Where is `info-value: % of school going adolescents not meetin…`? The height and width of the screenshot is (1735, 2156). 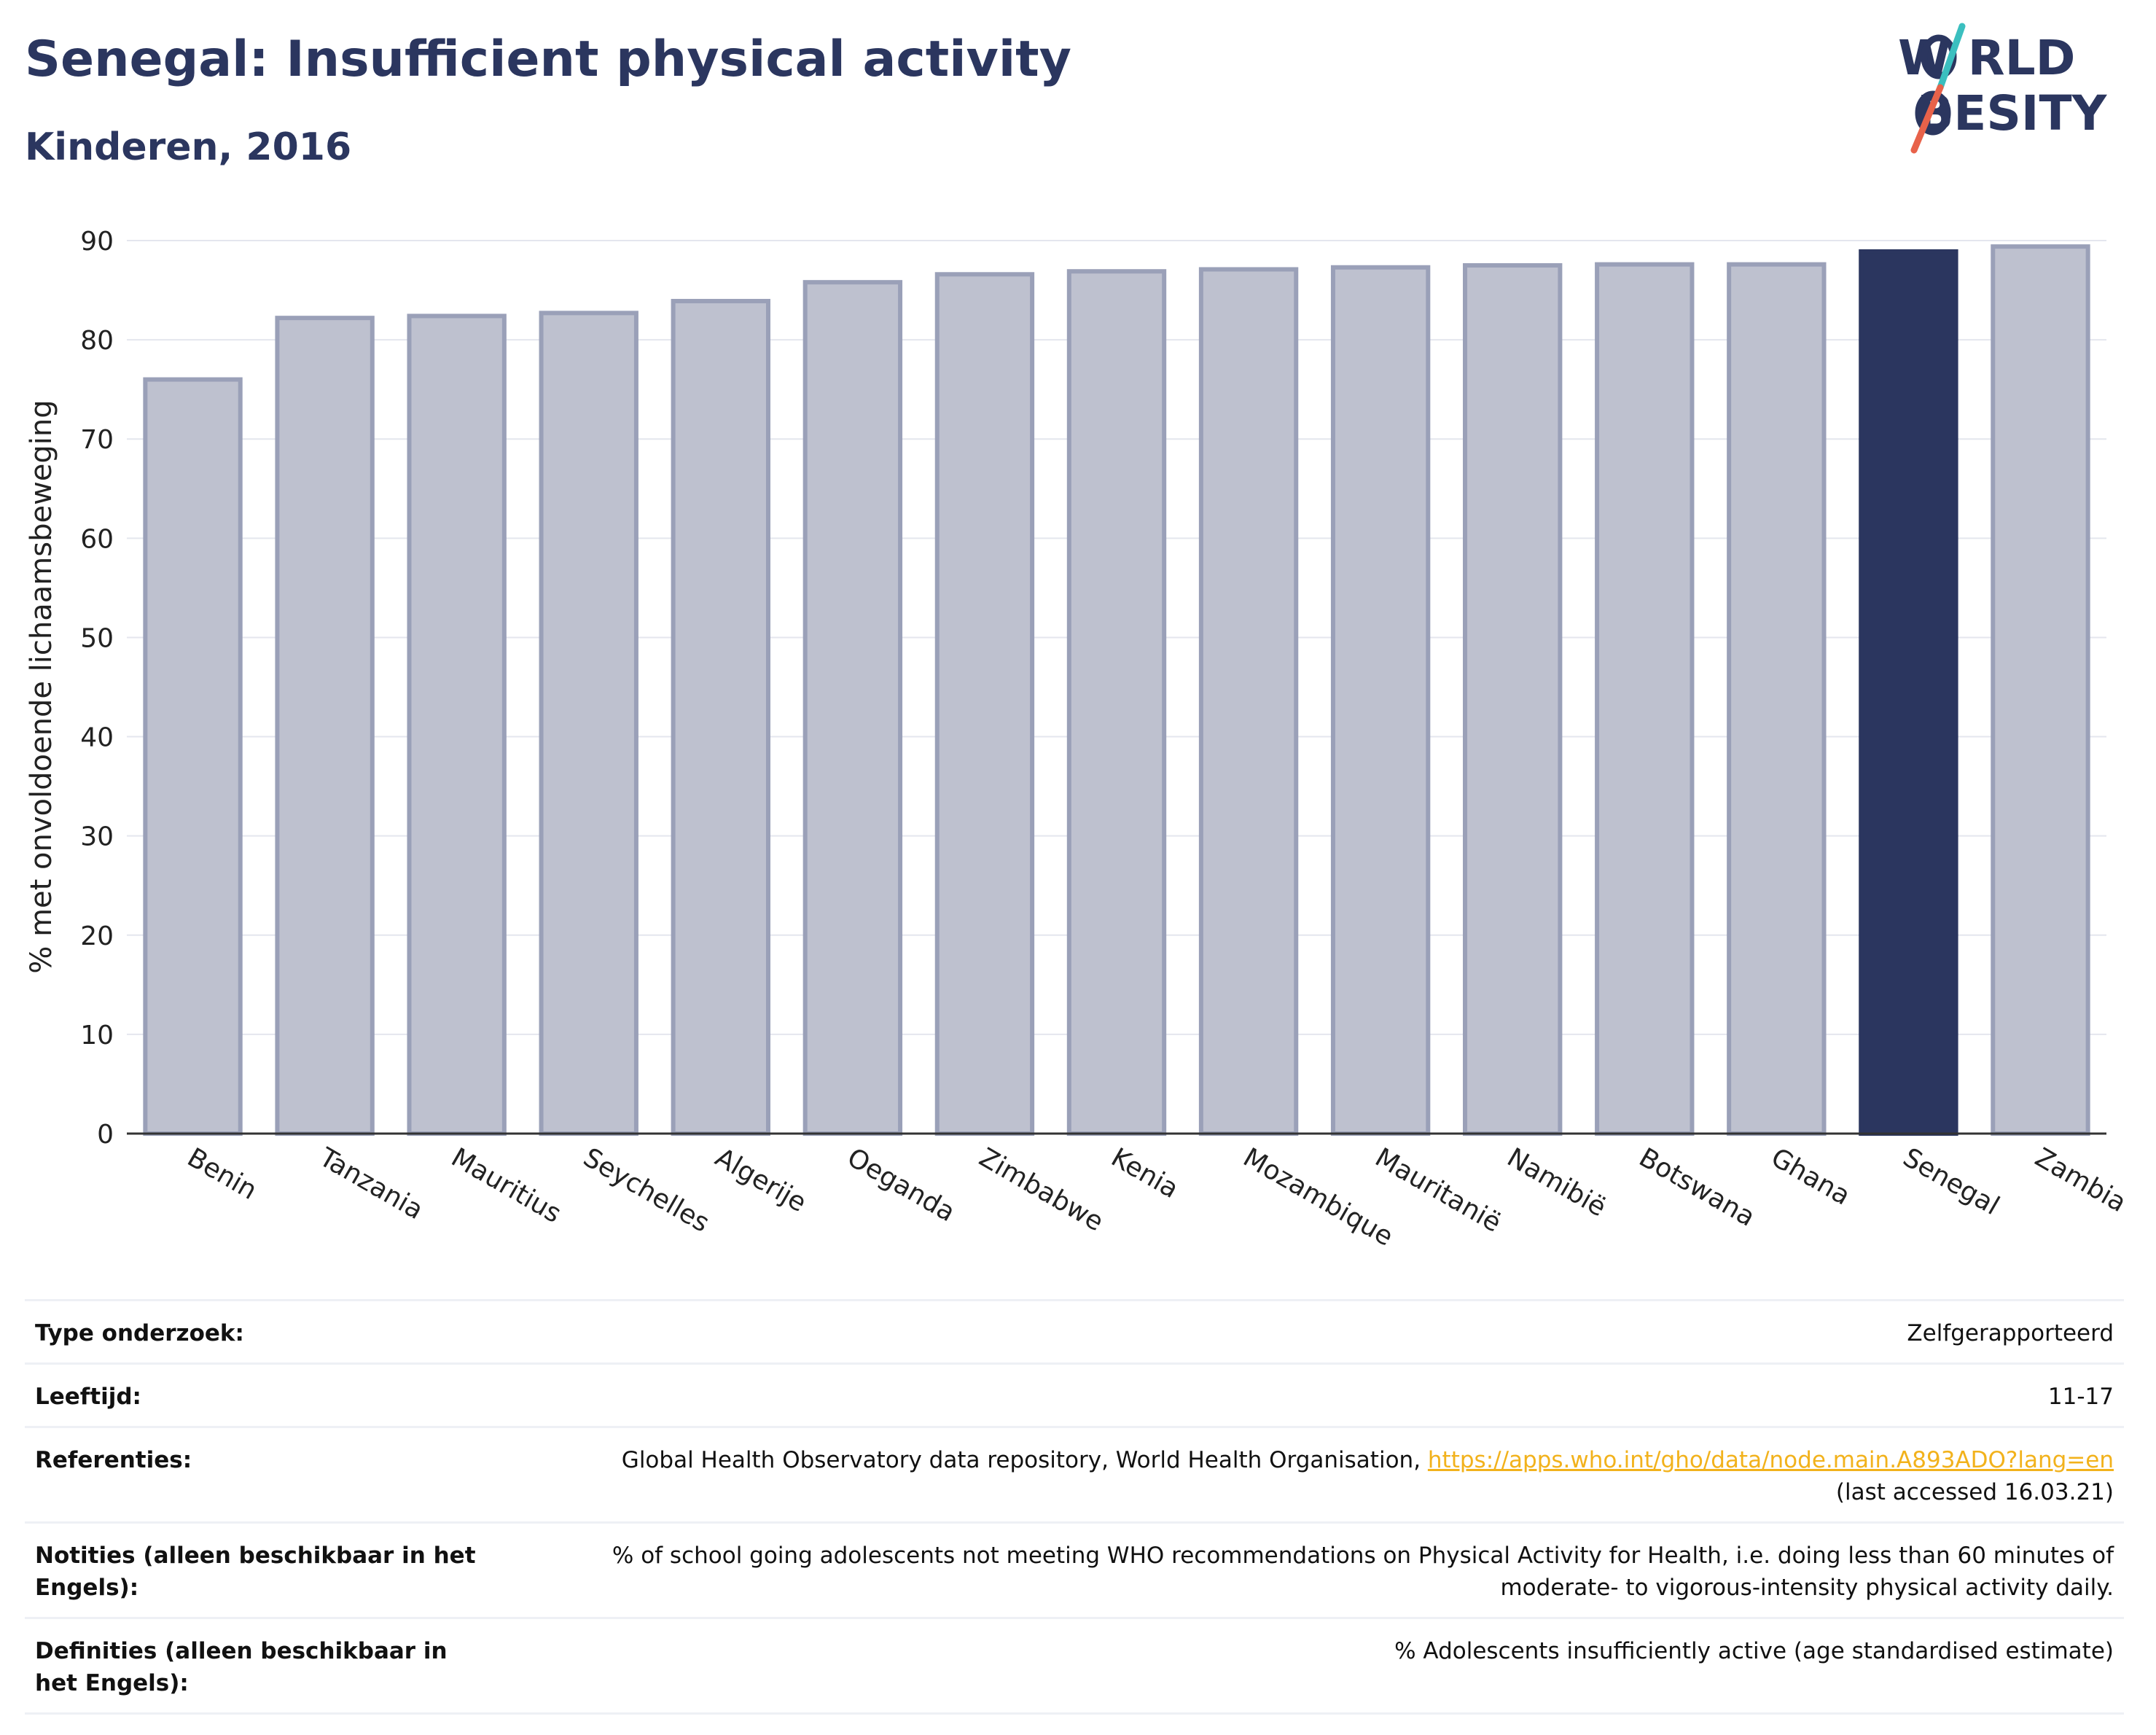 info-value: % of school going adolescents not meetin… is located at coordinates (1301, 1572).